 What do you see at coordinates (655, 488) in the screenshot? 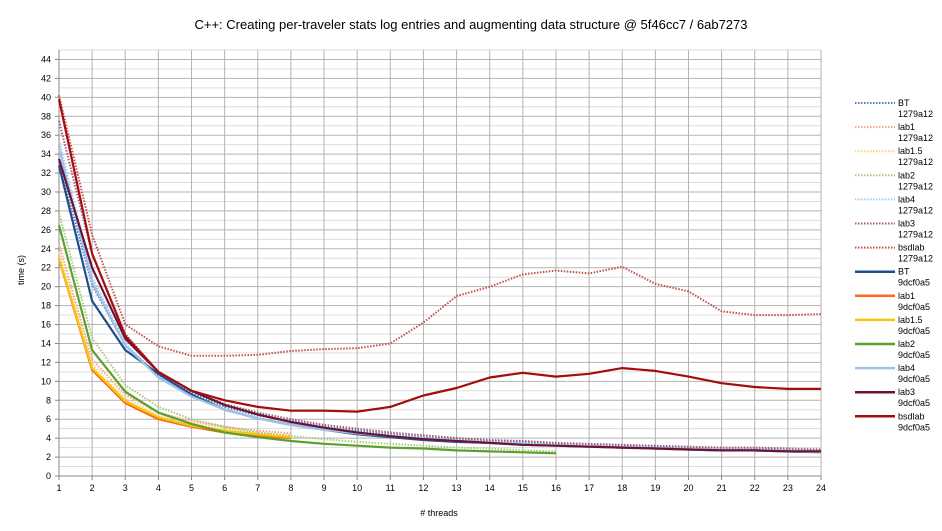
I see `x-tick-label: 19` at bounding box center [655, 488].